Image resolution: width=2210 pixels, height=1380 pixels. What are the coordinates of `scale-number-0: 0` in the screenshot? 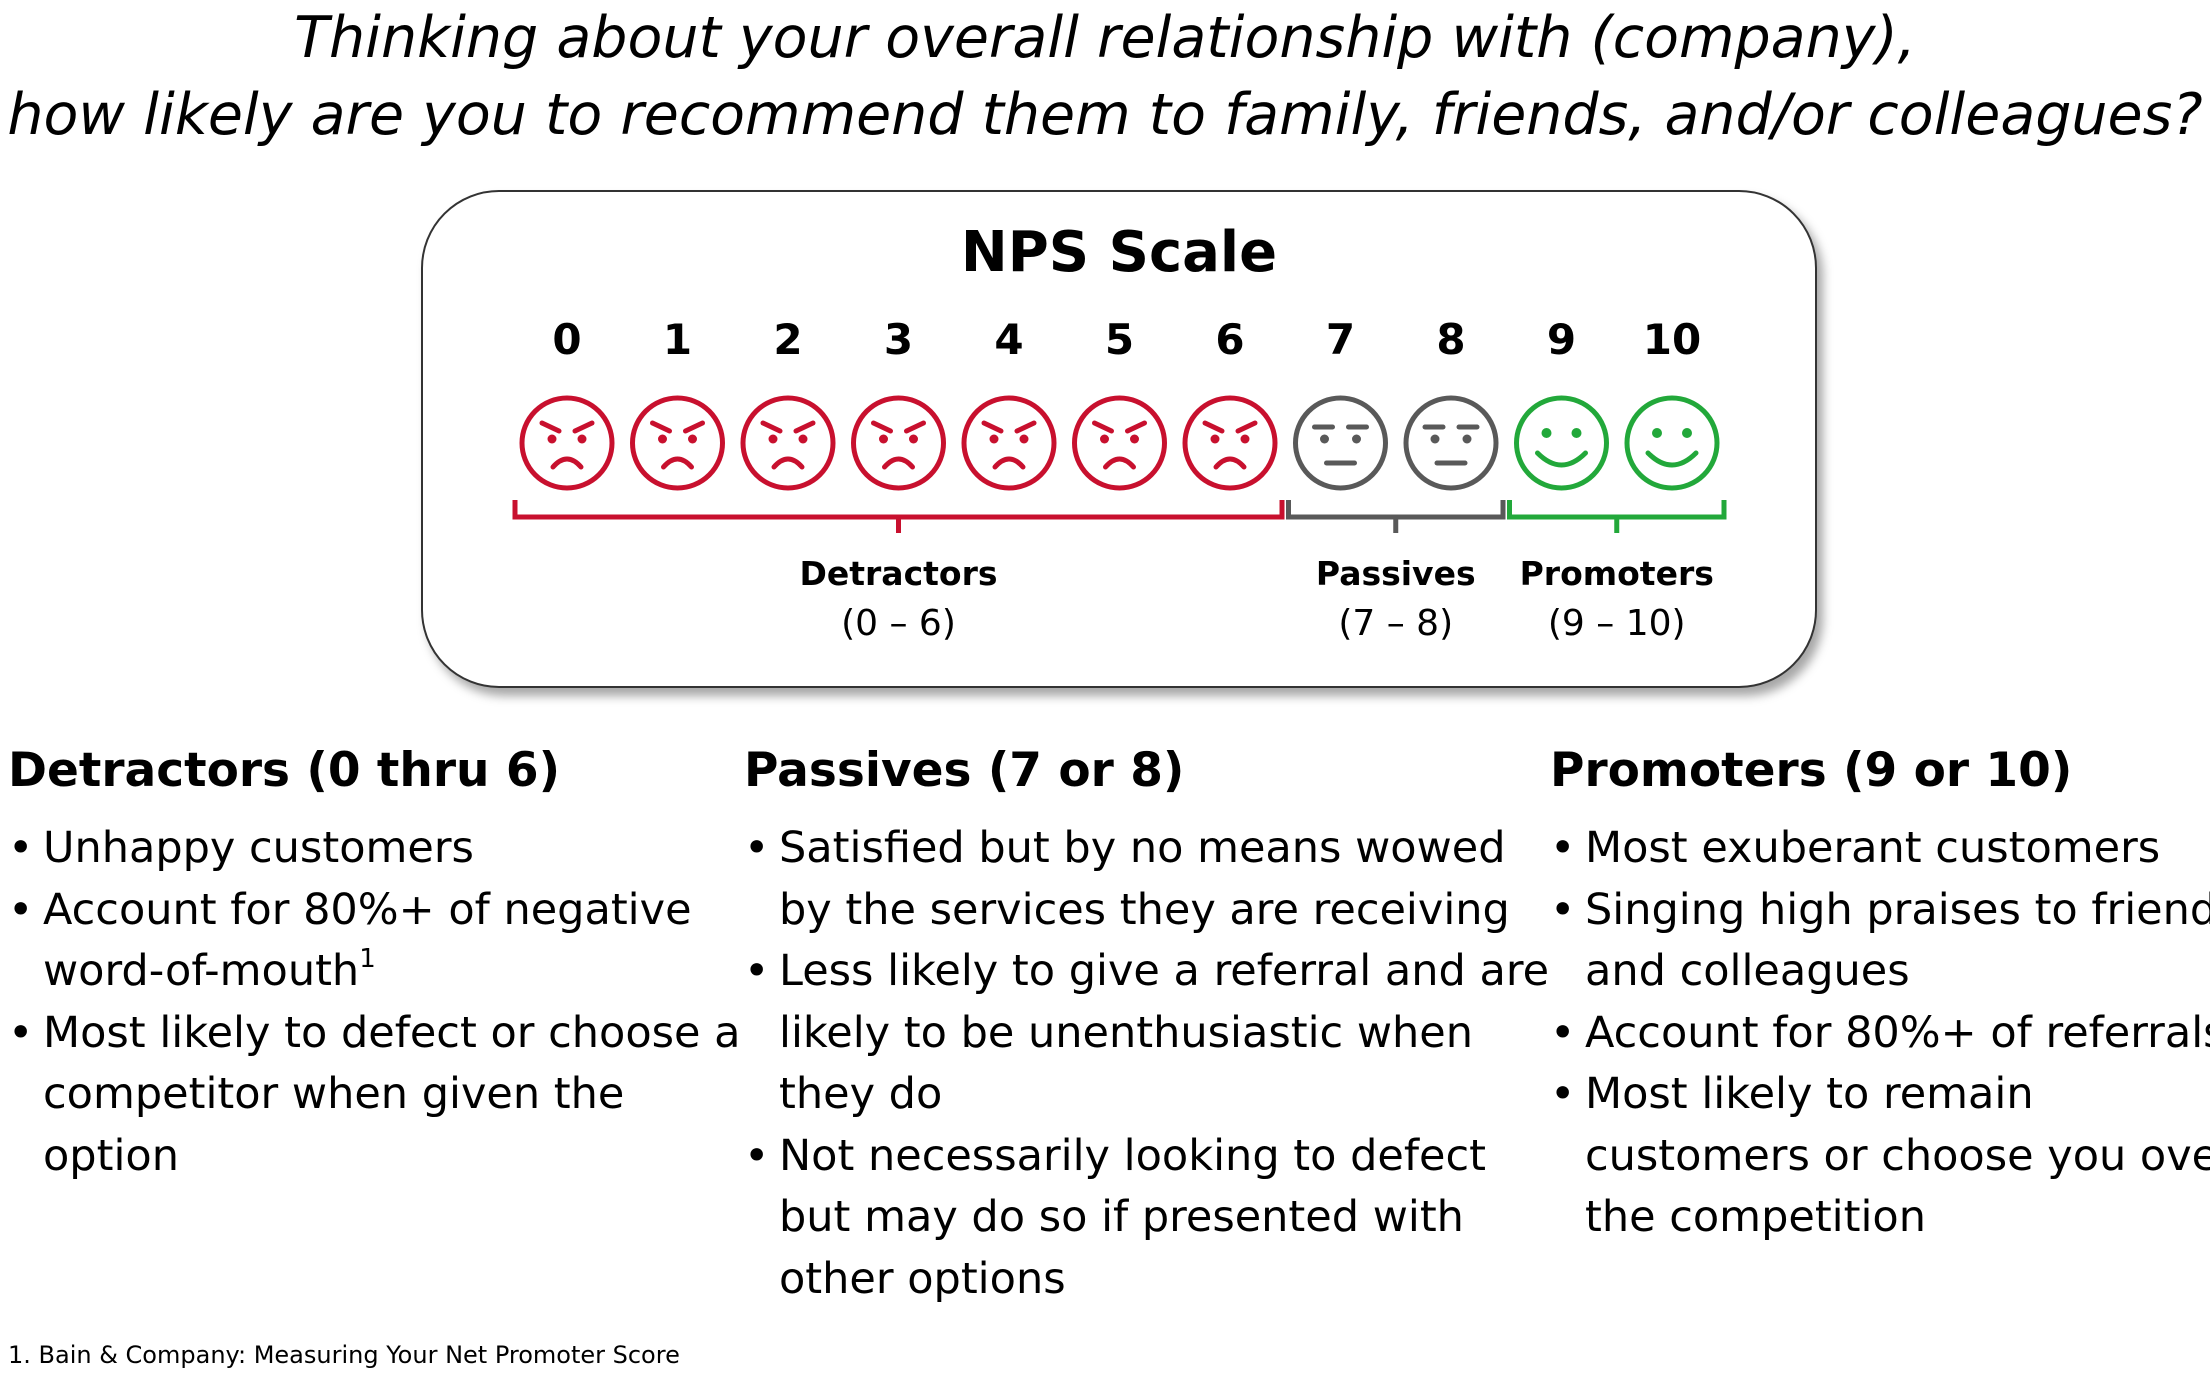 It's located at (566, 339).